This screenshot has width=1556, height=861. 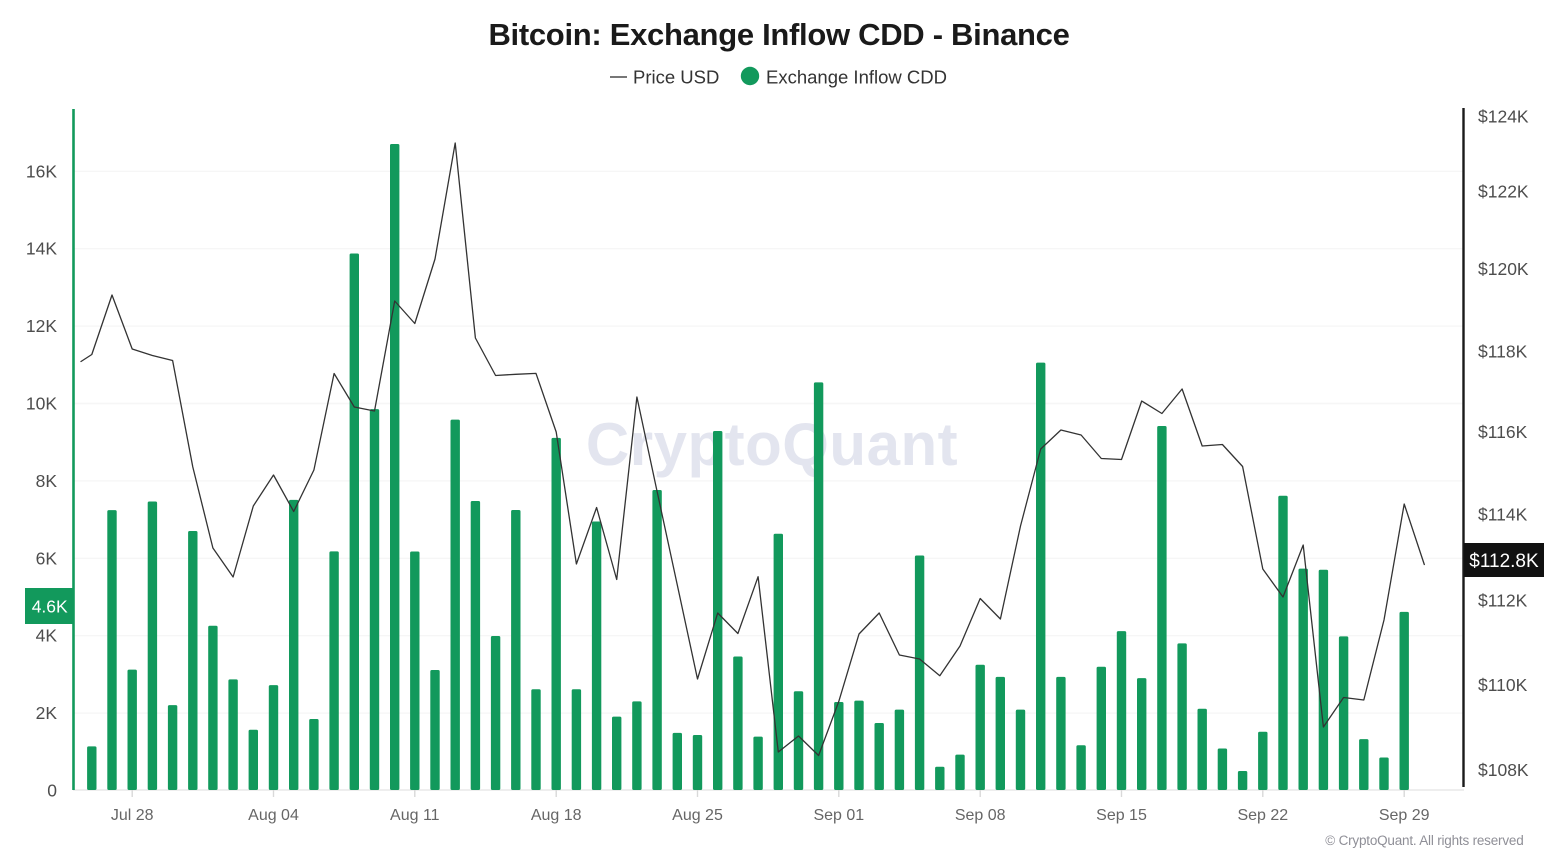 What do you see at coordinates (41, 326) in the screenshot?
I see `svg-text: 12K` at bounding box center [41, 326].